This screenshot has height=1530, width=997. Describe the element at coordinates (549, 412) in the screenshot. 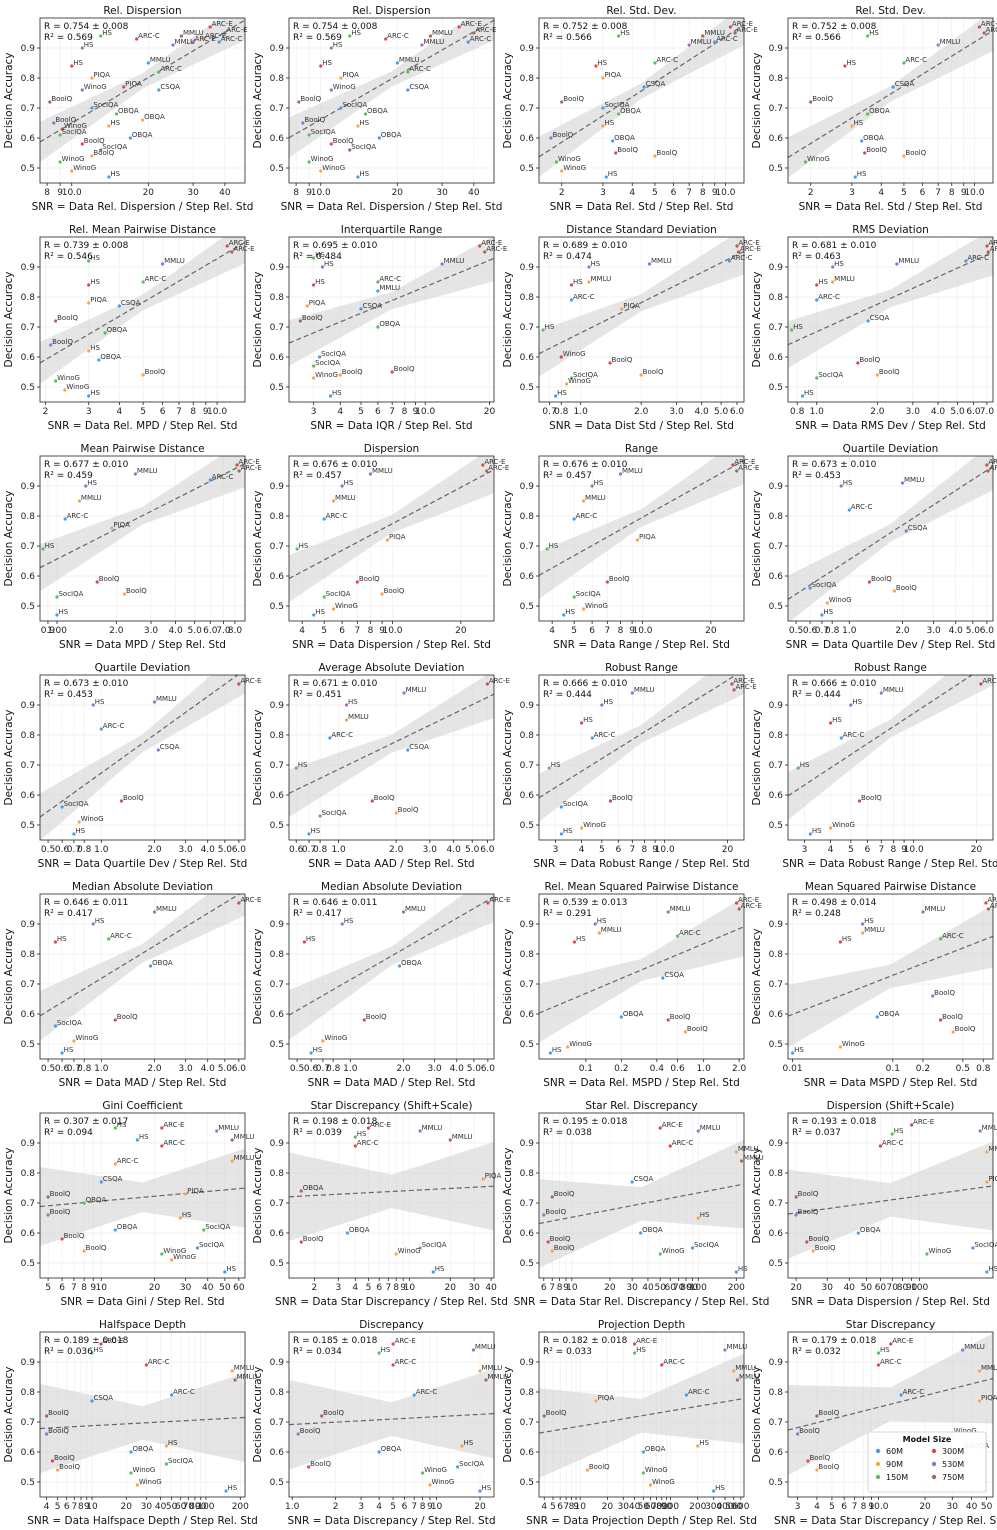

I see `x-tick-label: 0.7` at that location.